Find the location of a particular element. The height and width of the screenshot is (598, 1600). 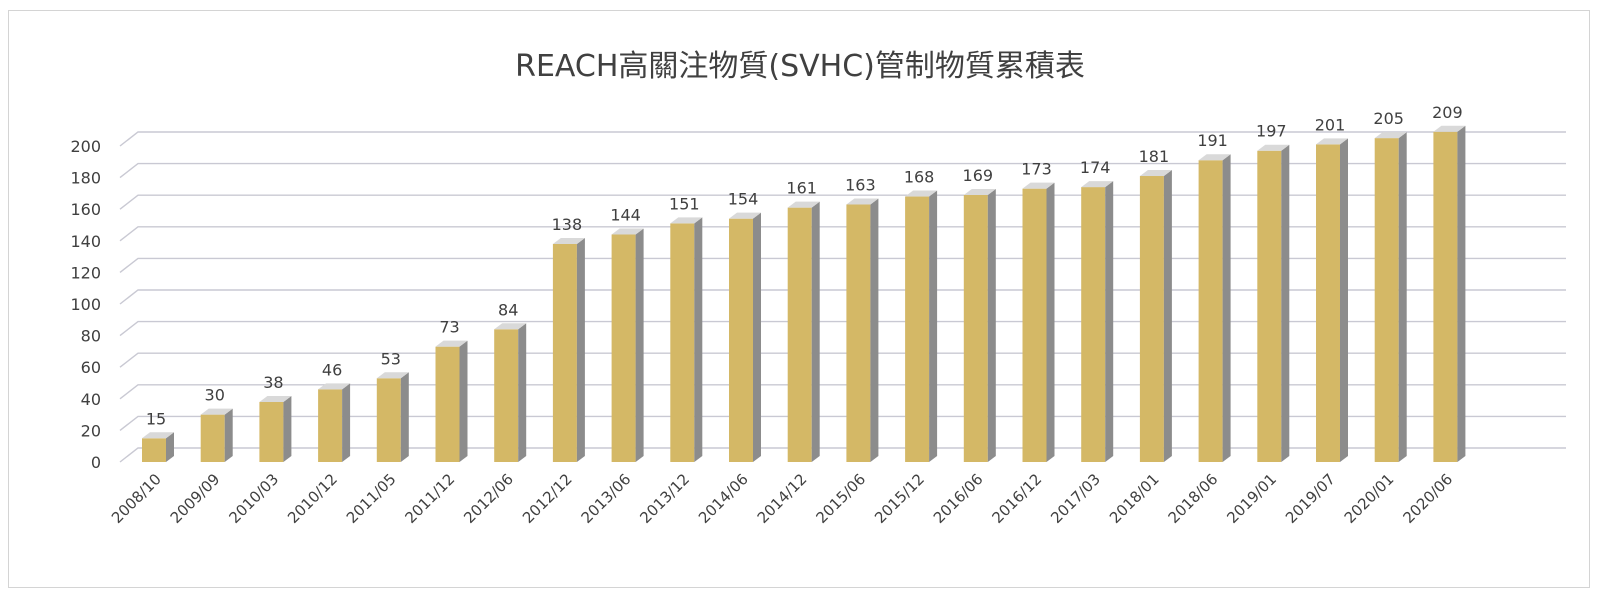

y-tick-label: 20 is located at coordinates (91, 430).